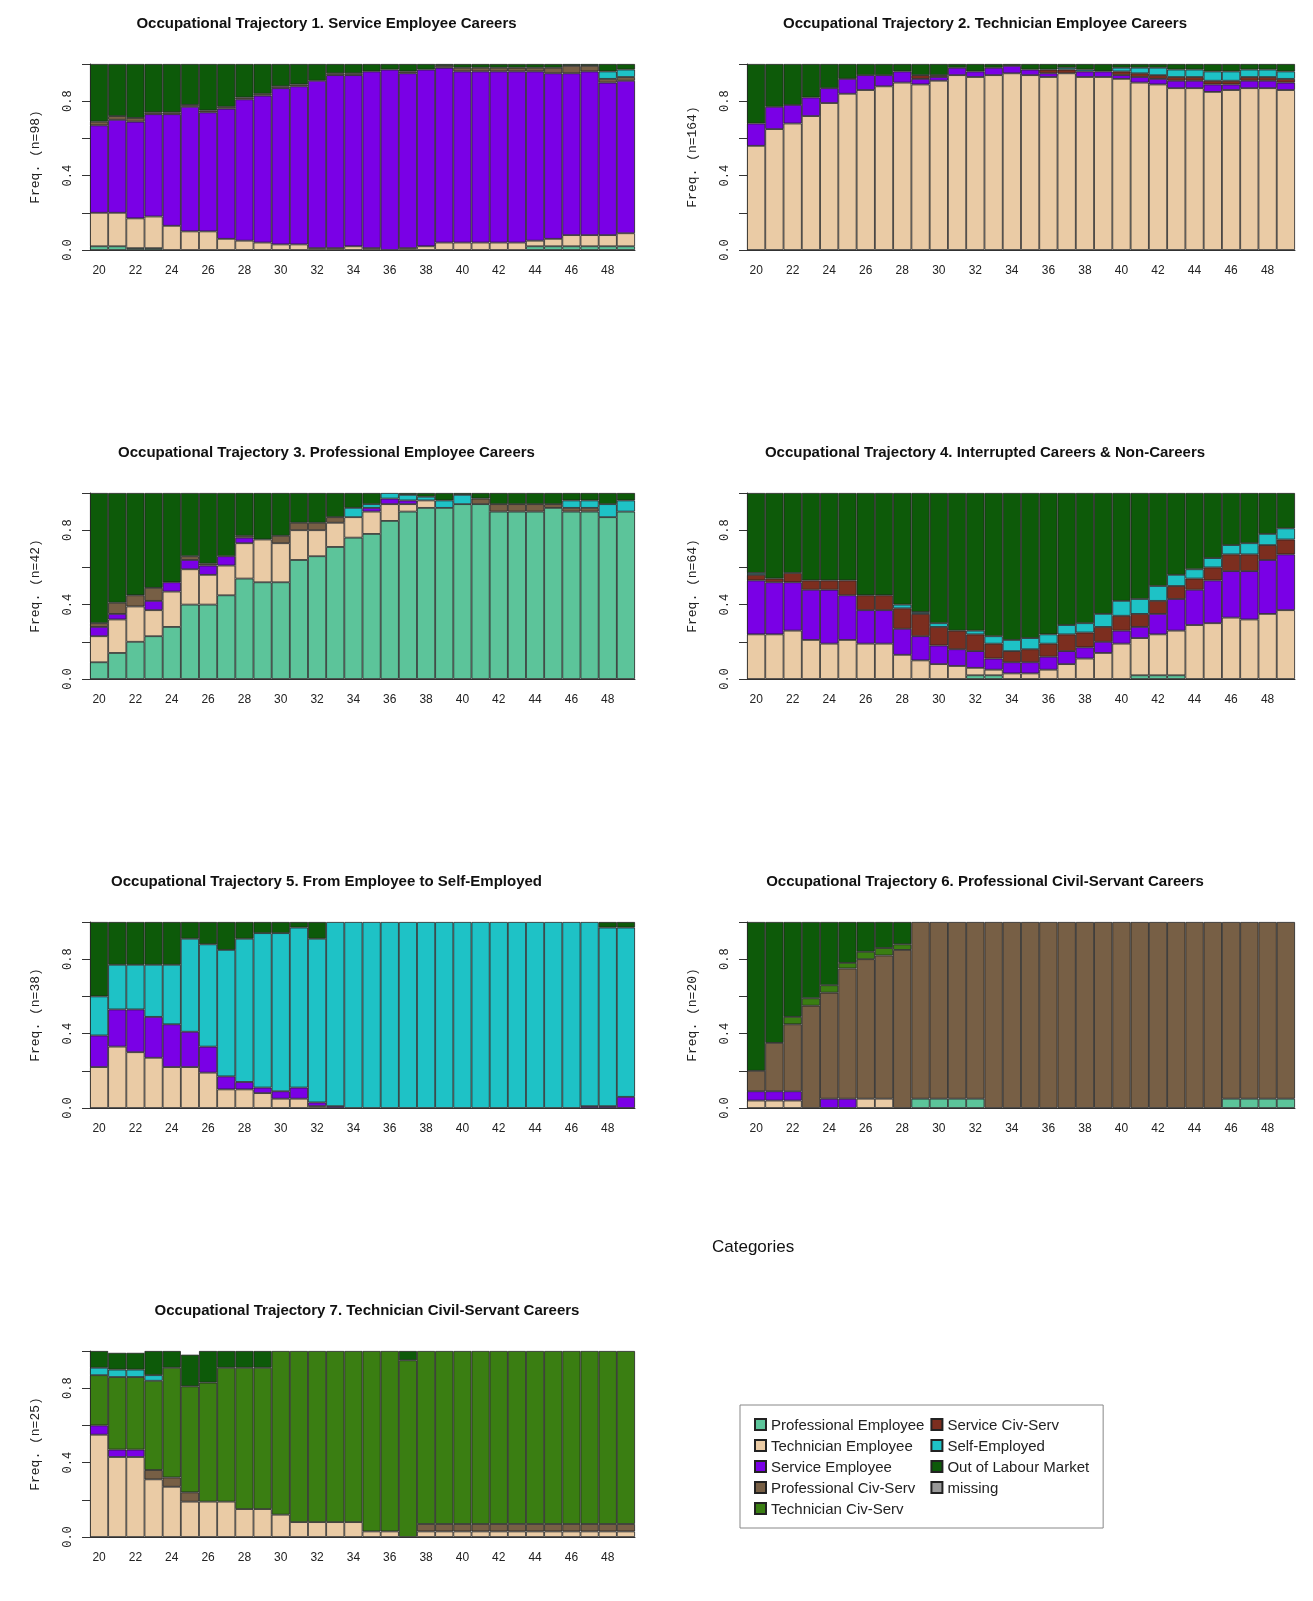 The height and width of the screenshot is (1601, 1313). Describe the element at coordinates (35, 586) in the screenshot. I see `y-axis-title: Freq. (n=42)` at that location.